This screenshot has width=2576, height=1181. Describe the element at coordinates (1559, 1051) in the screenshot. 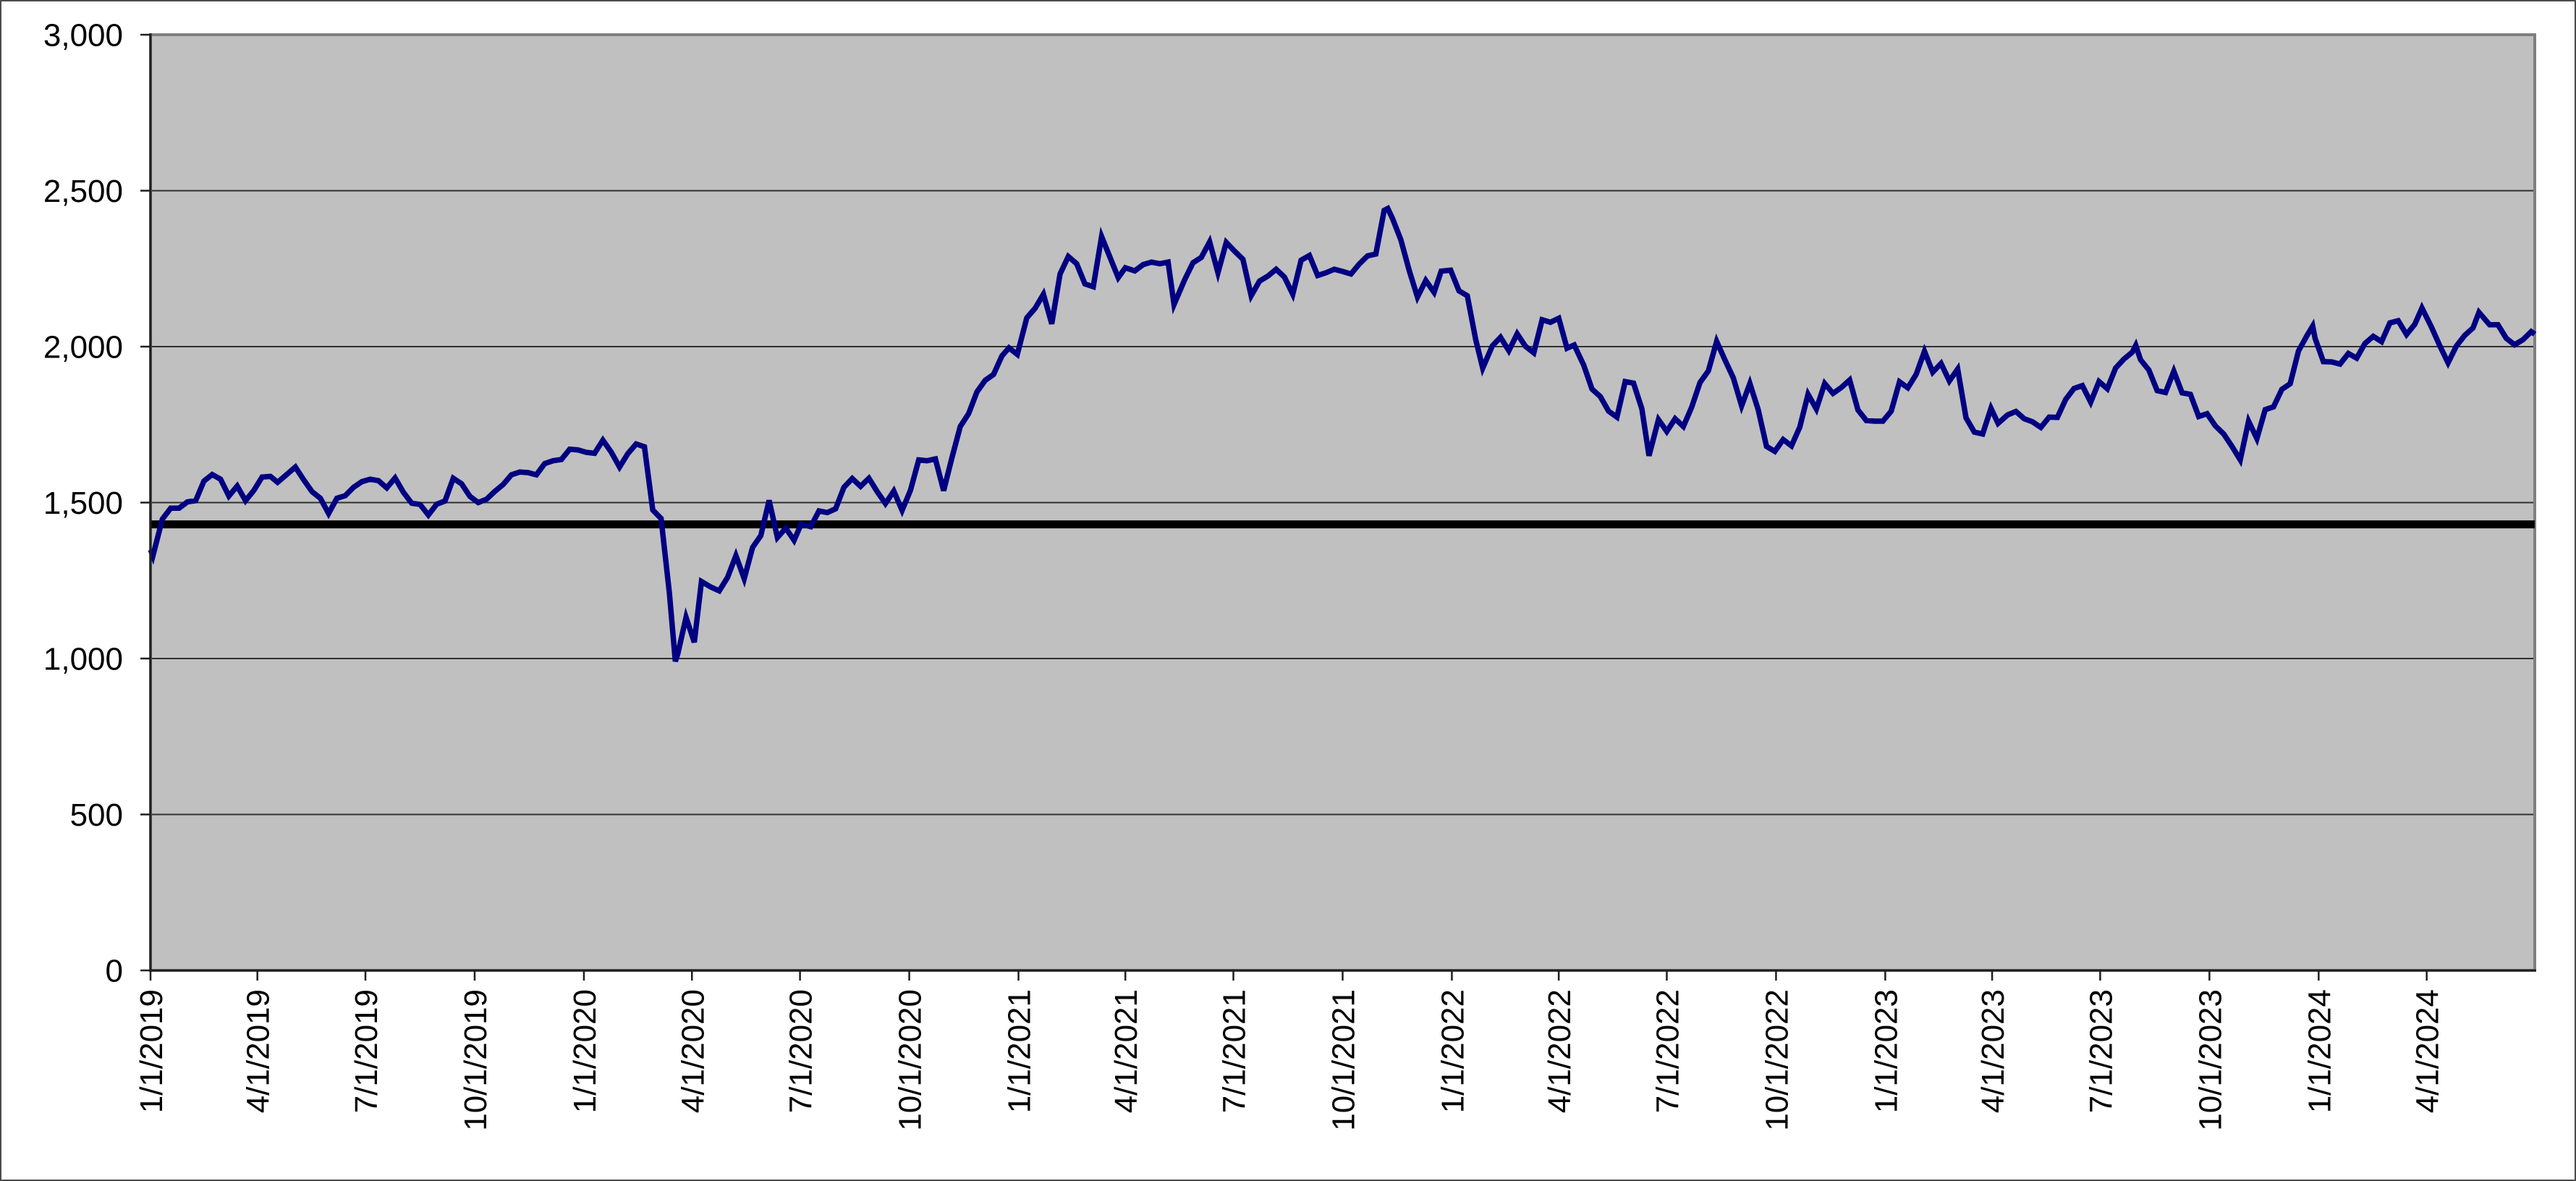

I see `x-tick-label: 4/1/2022` at that location.